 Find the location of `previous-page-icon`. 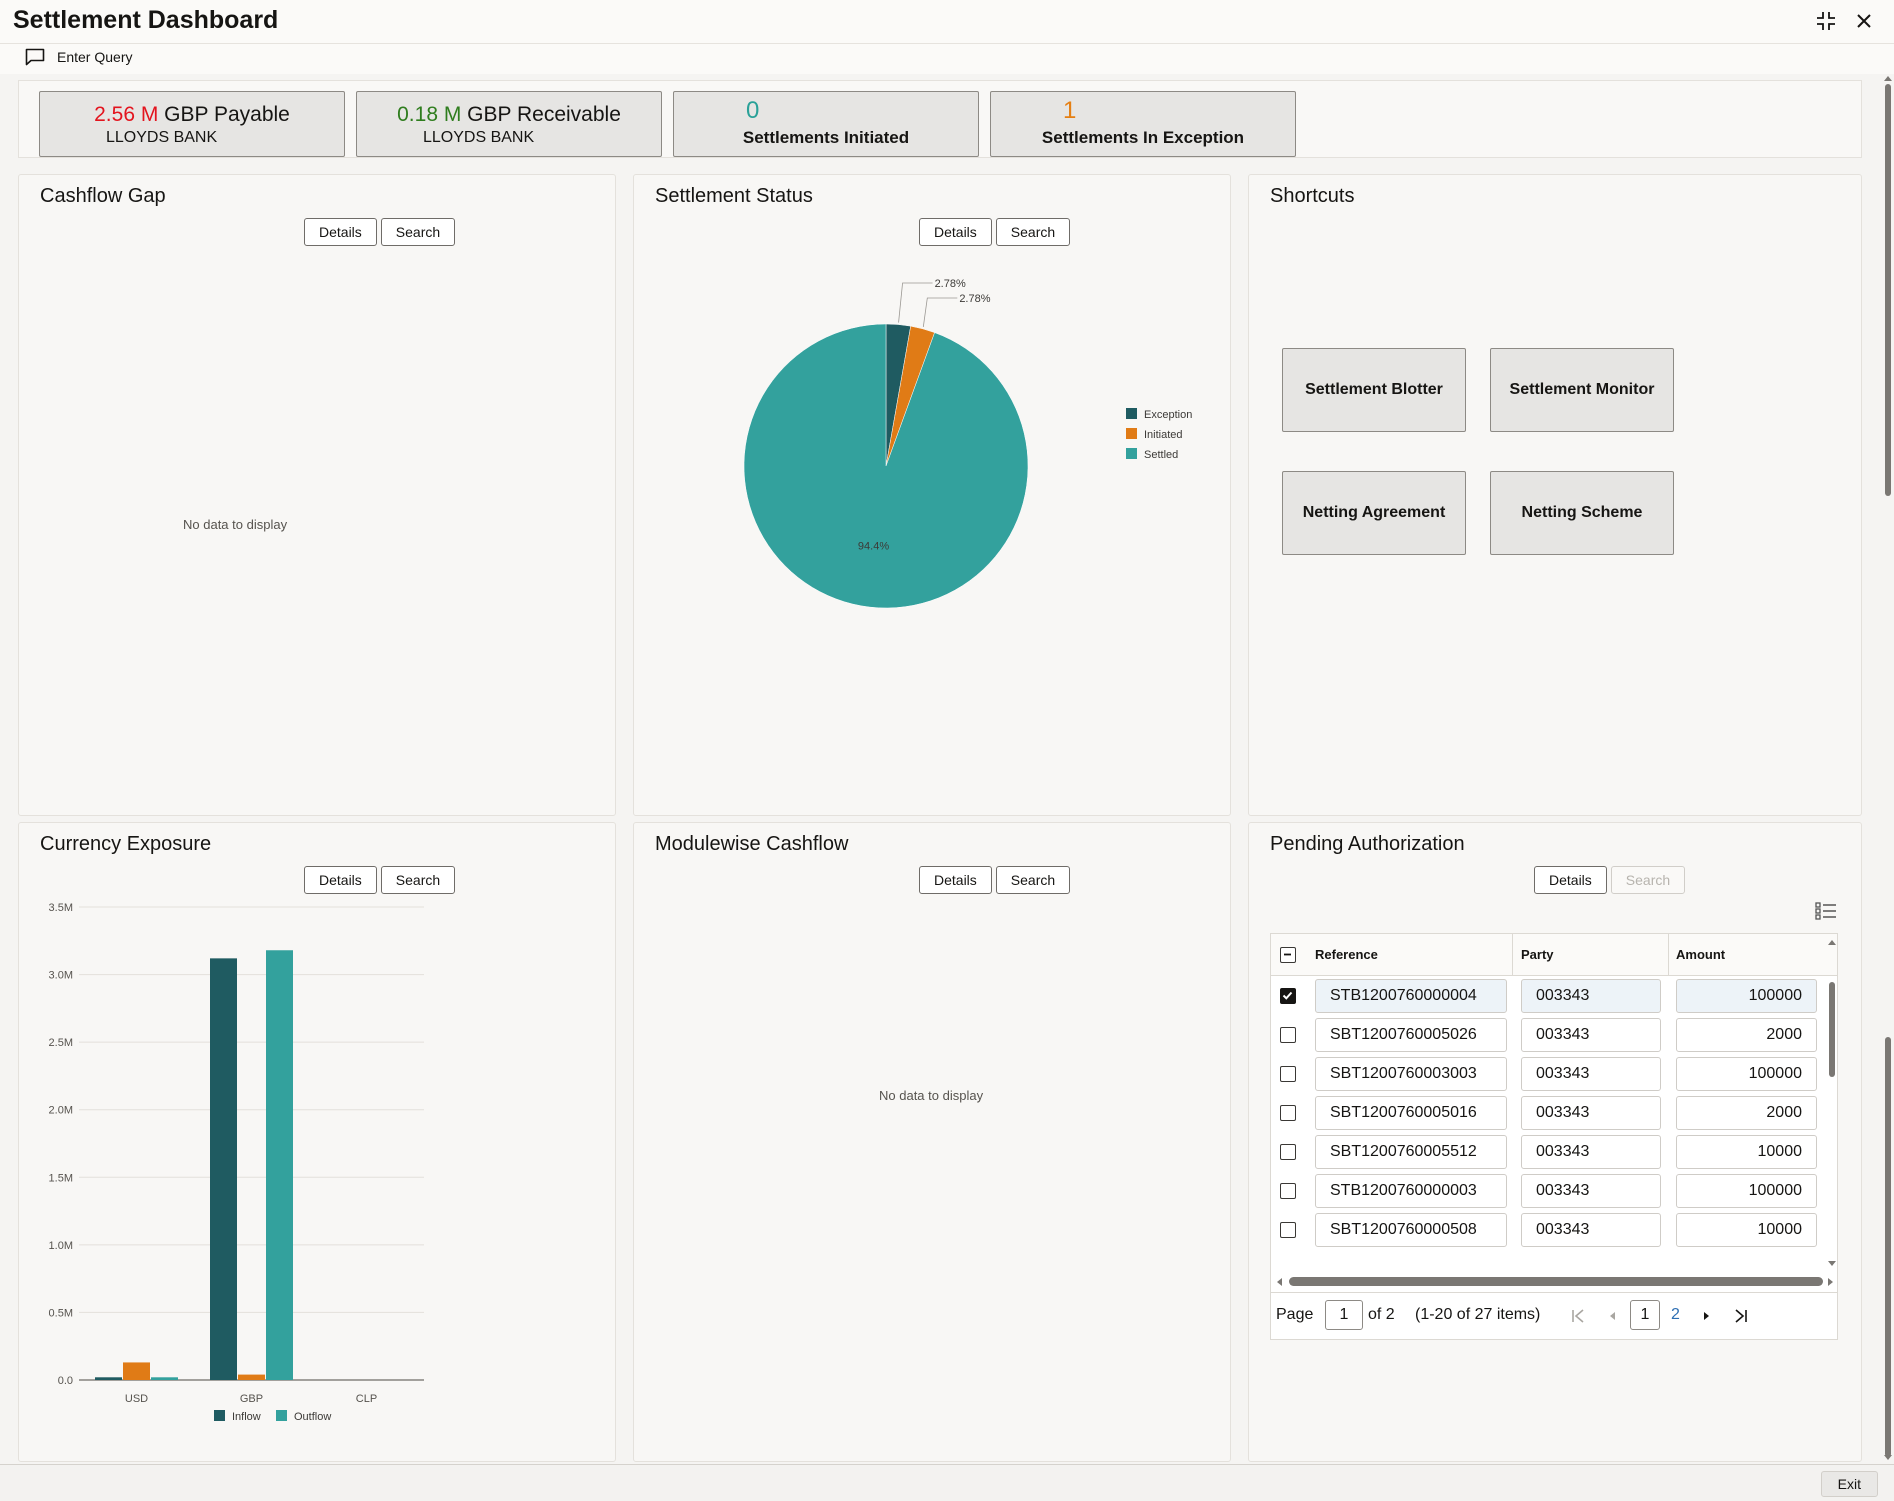

previous-page-icon is located at coordinates (1612, 1316).